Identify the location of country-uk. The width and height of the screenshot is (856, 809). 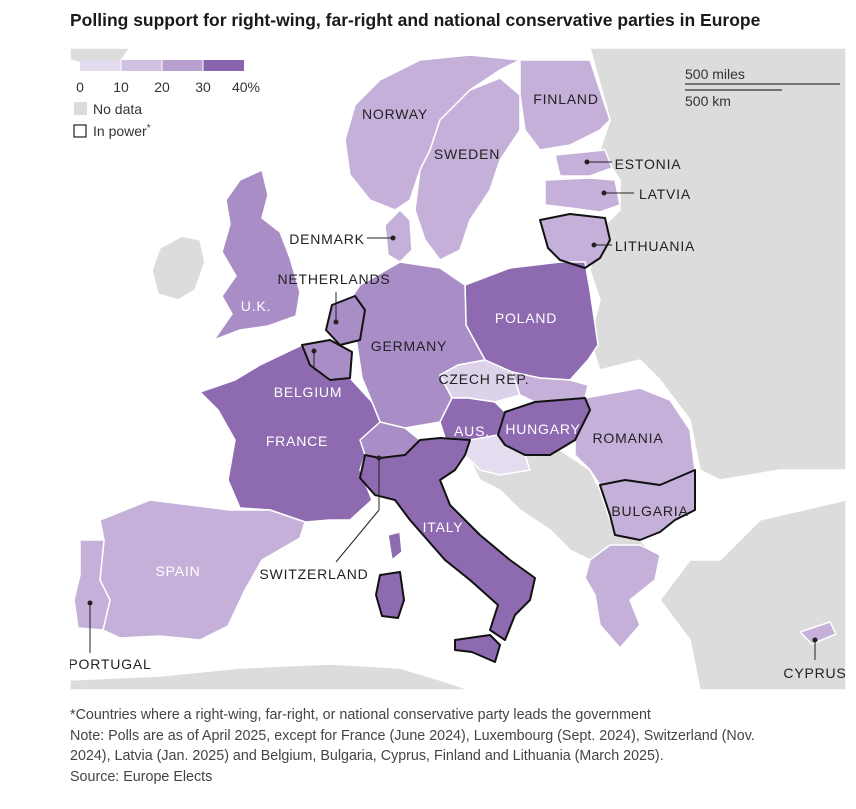
(257, 255).